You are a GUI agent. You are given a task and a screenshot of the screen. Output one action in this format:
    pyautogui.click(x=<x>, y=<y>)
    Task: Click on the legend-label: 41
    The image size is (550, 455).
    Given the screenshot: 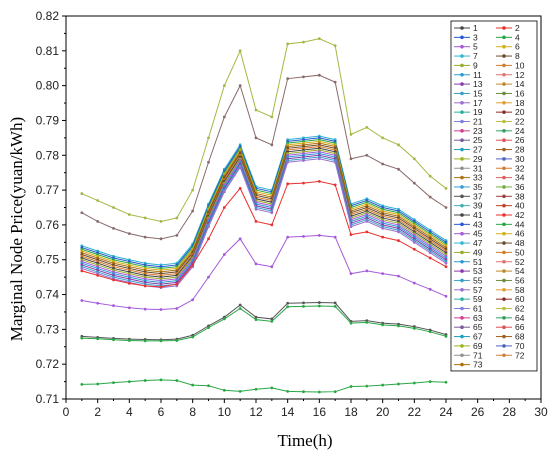 What is the action you would take?
    pyautogui.click(x=478, y=215)
    